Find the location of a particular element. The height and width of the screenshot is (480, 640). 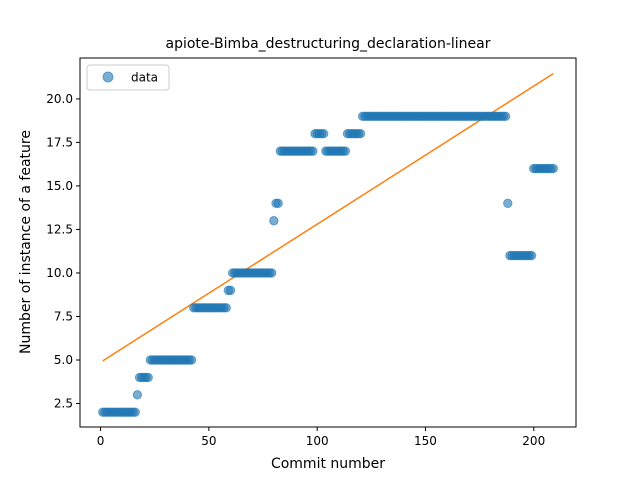

y-axis-label: Number of instance of a feature is located at coordinates (26, 242).